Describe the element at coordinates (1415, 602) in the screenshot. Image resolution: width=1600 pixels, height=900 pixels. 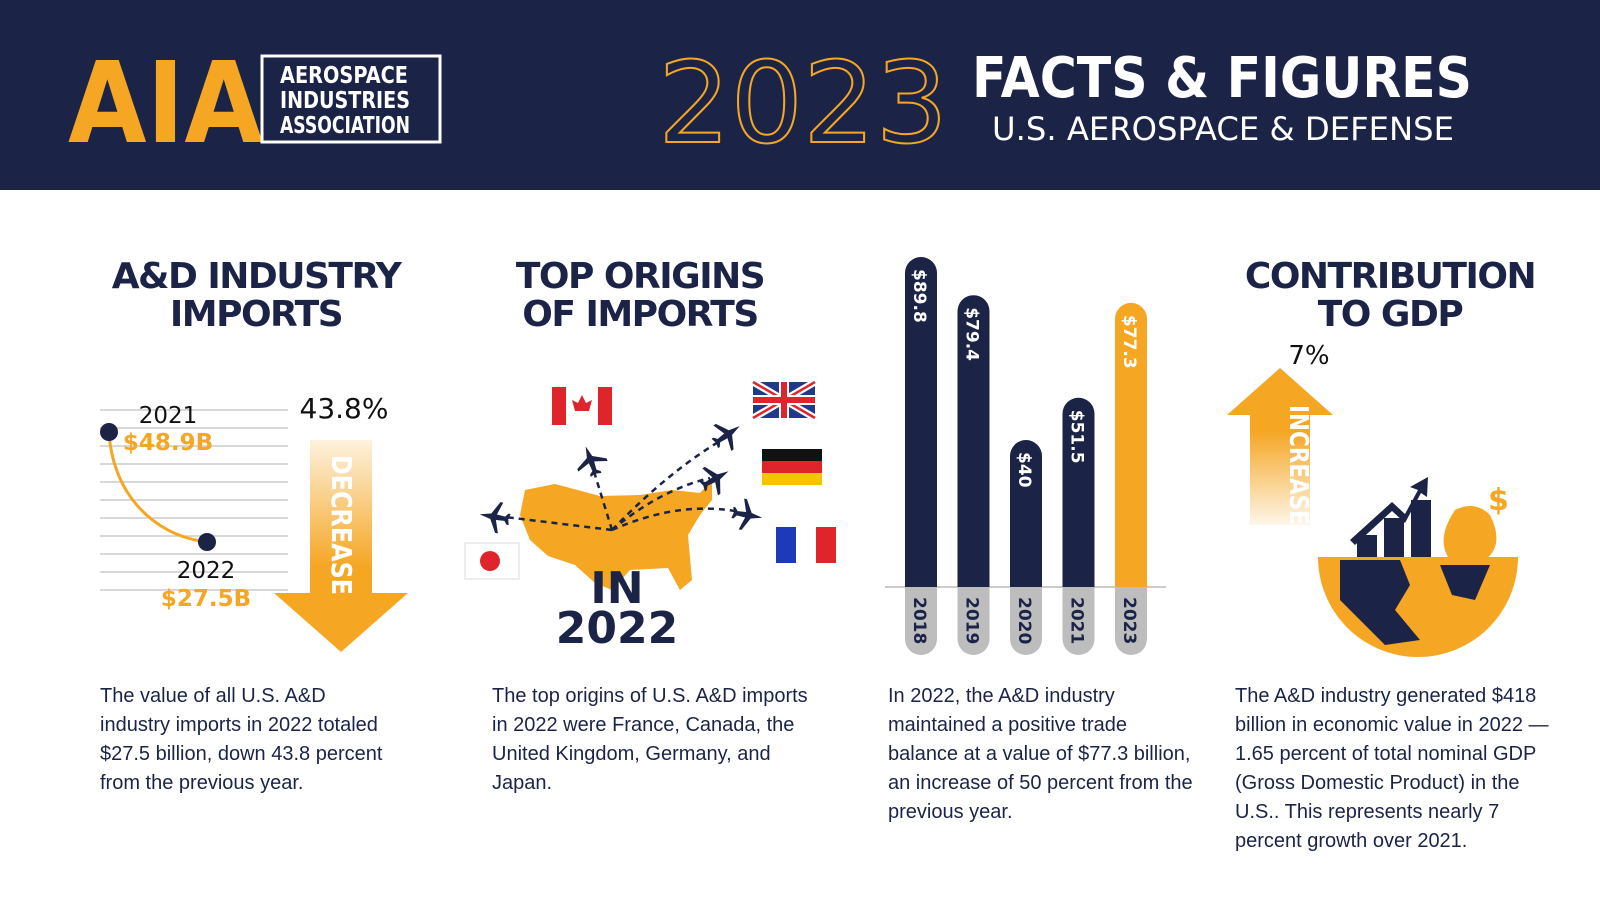
I see `globe-land` at that location.